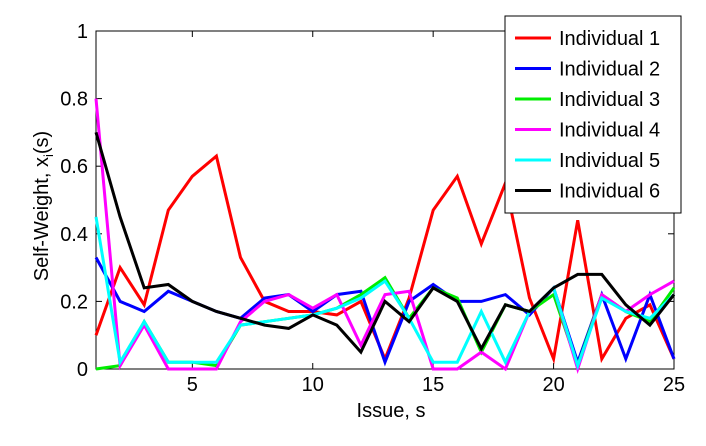  What do you see at coordinates (609, 70) in the screenshot?
I see `legend-label: Individual 2` at bounding box center [609, 70].